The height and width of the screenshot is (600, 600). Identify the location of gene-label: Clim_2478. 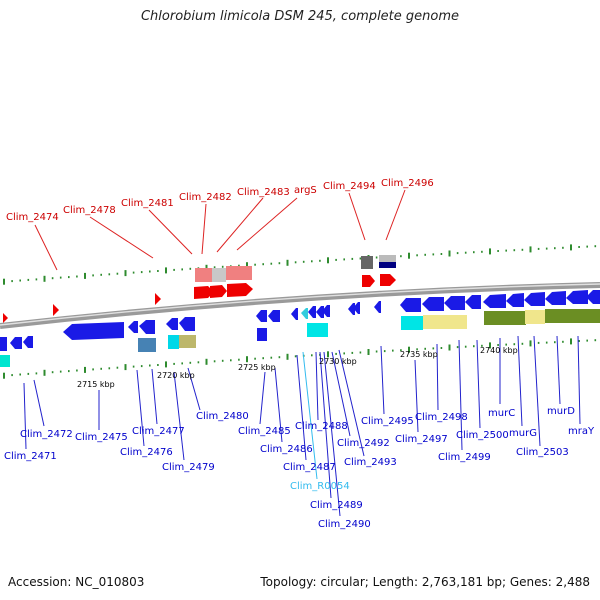
(89, 210).